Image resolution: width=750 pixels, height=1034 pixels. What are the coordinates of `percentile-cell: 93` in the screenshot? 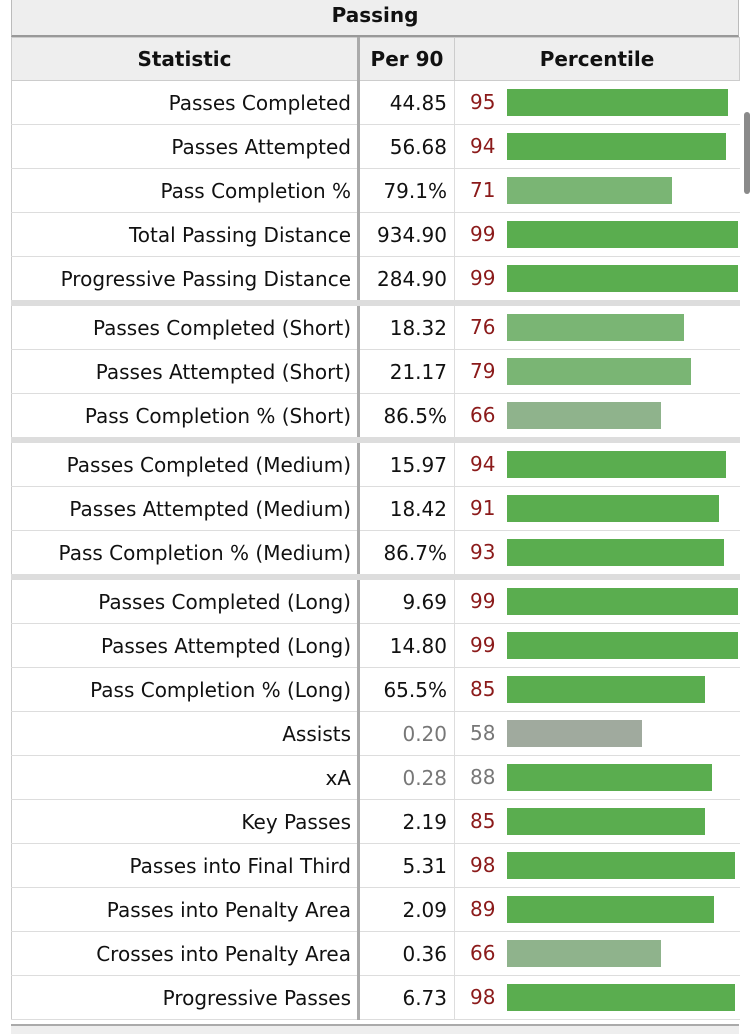 It's located at (597, 554).